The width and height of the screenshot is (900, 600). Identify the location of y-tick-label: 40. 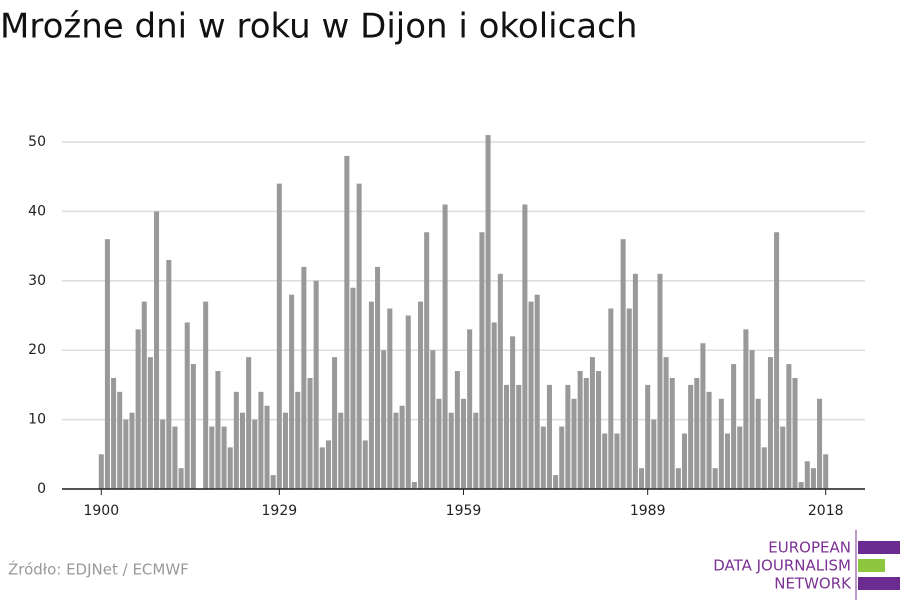
(37, 211).